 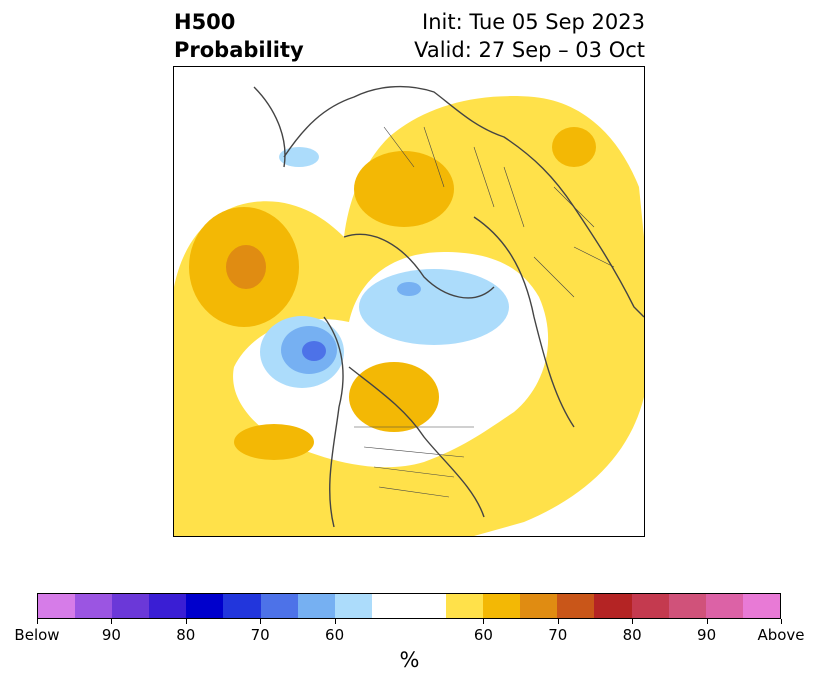 I want to click on colorbar, so click(x=409, y=606).